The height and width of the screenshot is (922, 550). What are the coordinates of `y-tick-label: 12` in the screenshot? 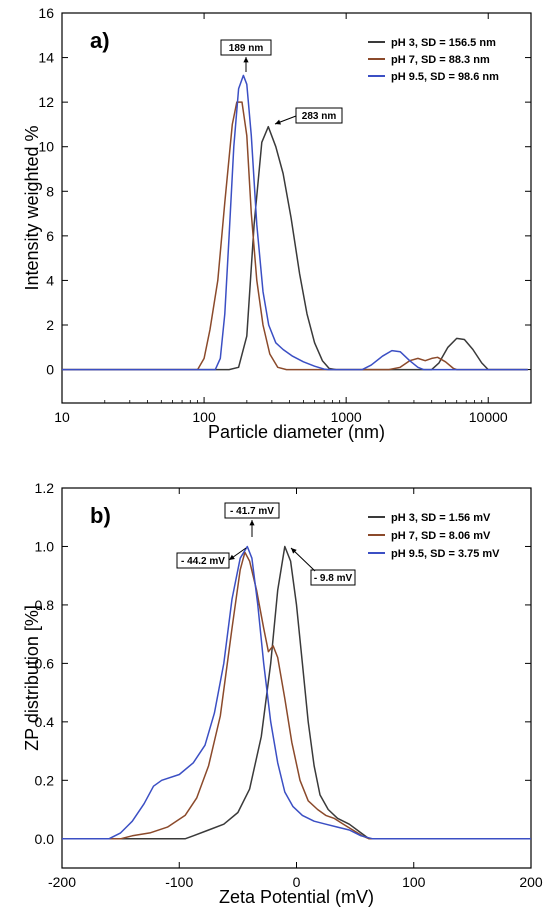 It's located at (46, 102).